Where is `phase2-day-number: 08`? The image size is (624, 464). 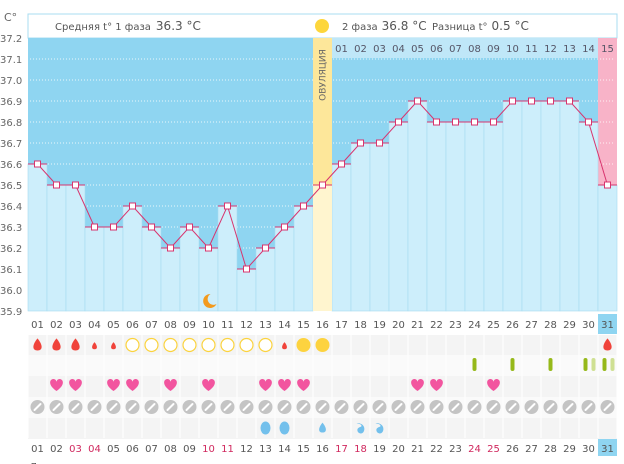
phase2-day-number: 08 is located at coordinates (474, 49).